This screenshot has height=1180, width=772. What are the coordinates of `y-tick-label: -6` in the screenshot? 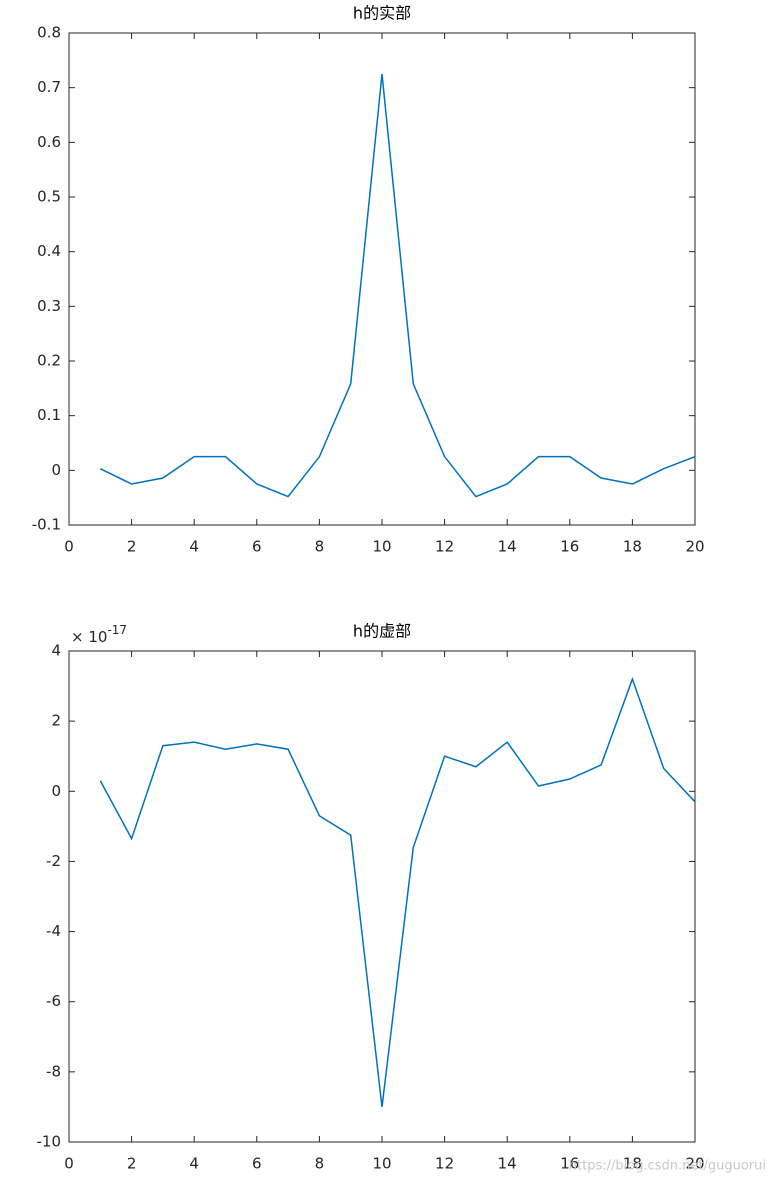 It's located at (53, 1001).